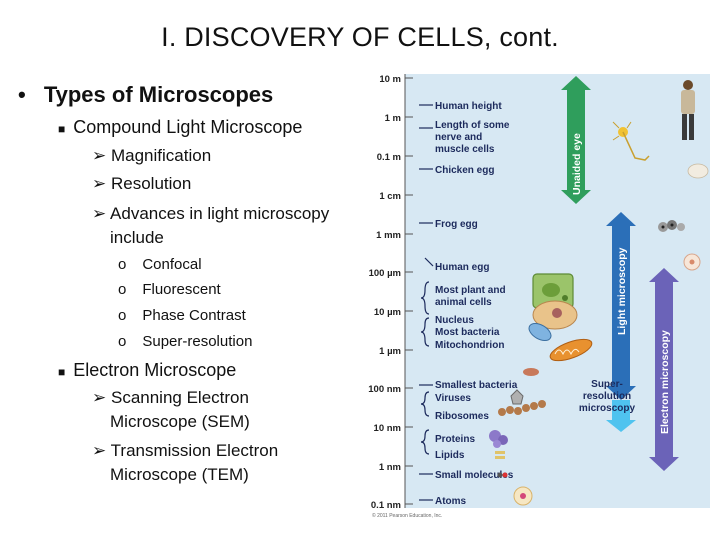 This screenshot has height=540, width=720. What do you see at coordinates (385, 273) in the screenshot?
I see `scale-tick-label: 100 µm` at bounding box center [385, 273].